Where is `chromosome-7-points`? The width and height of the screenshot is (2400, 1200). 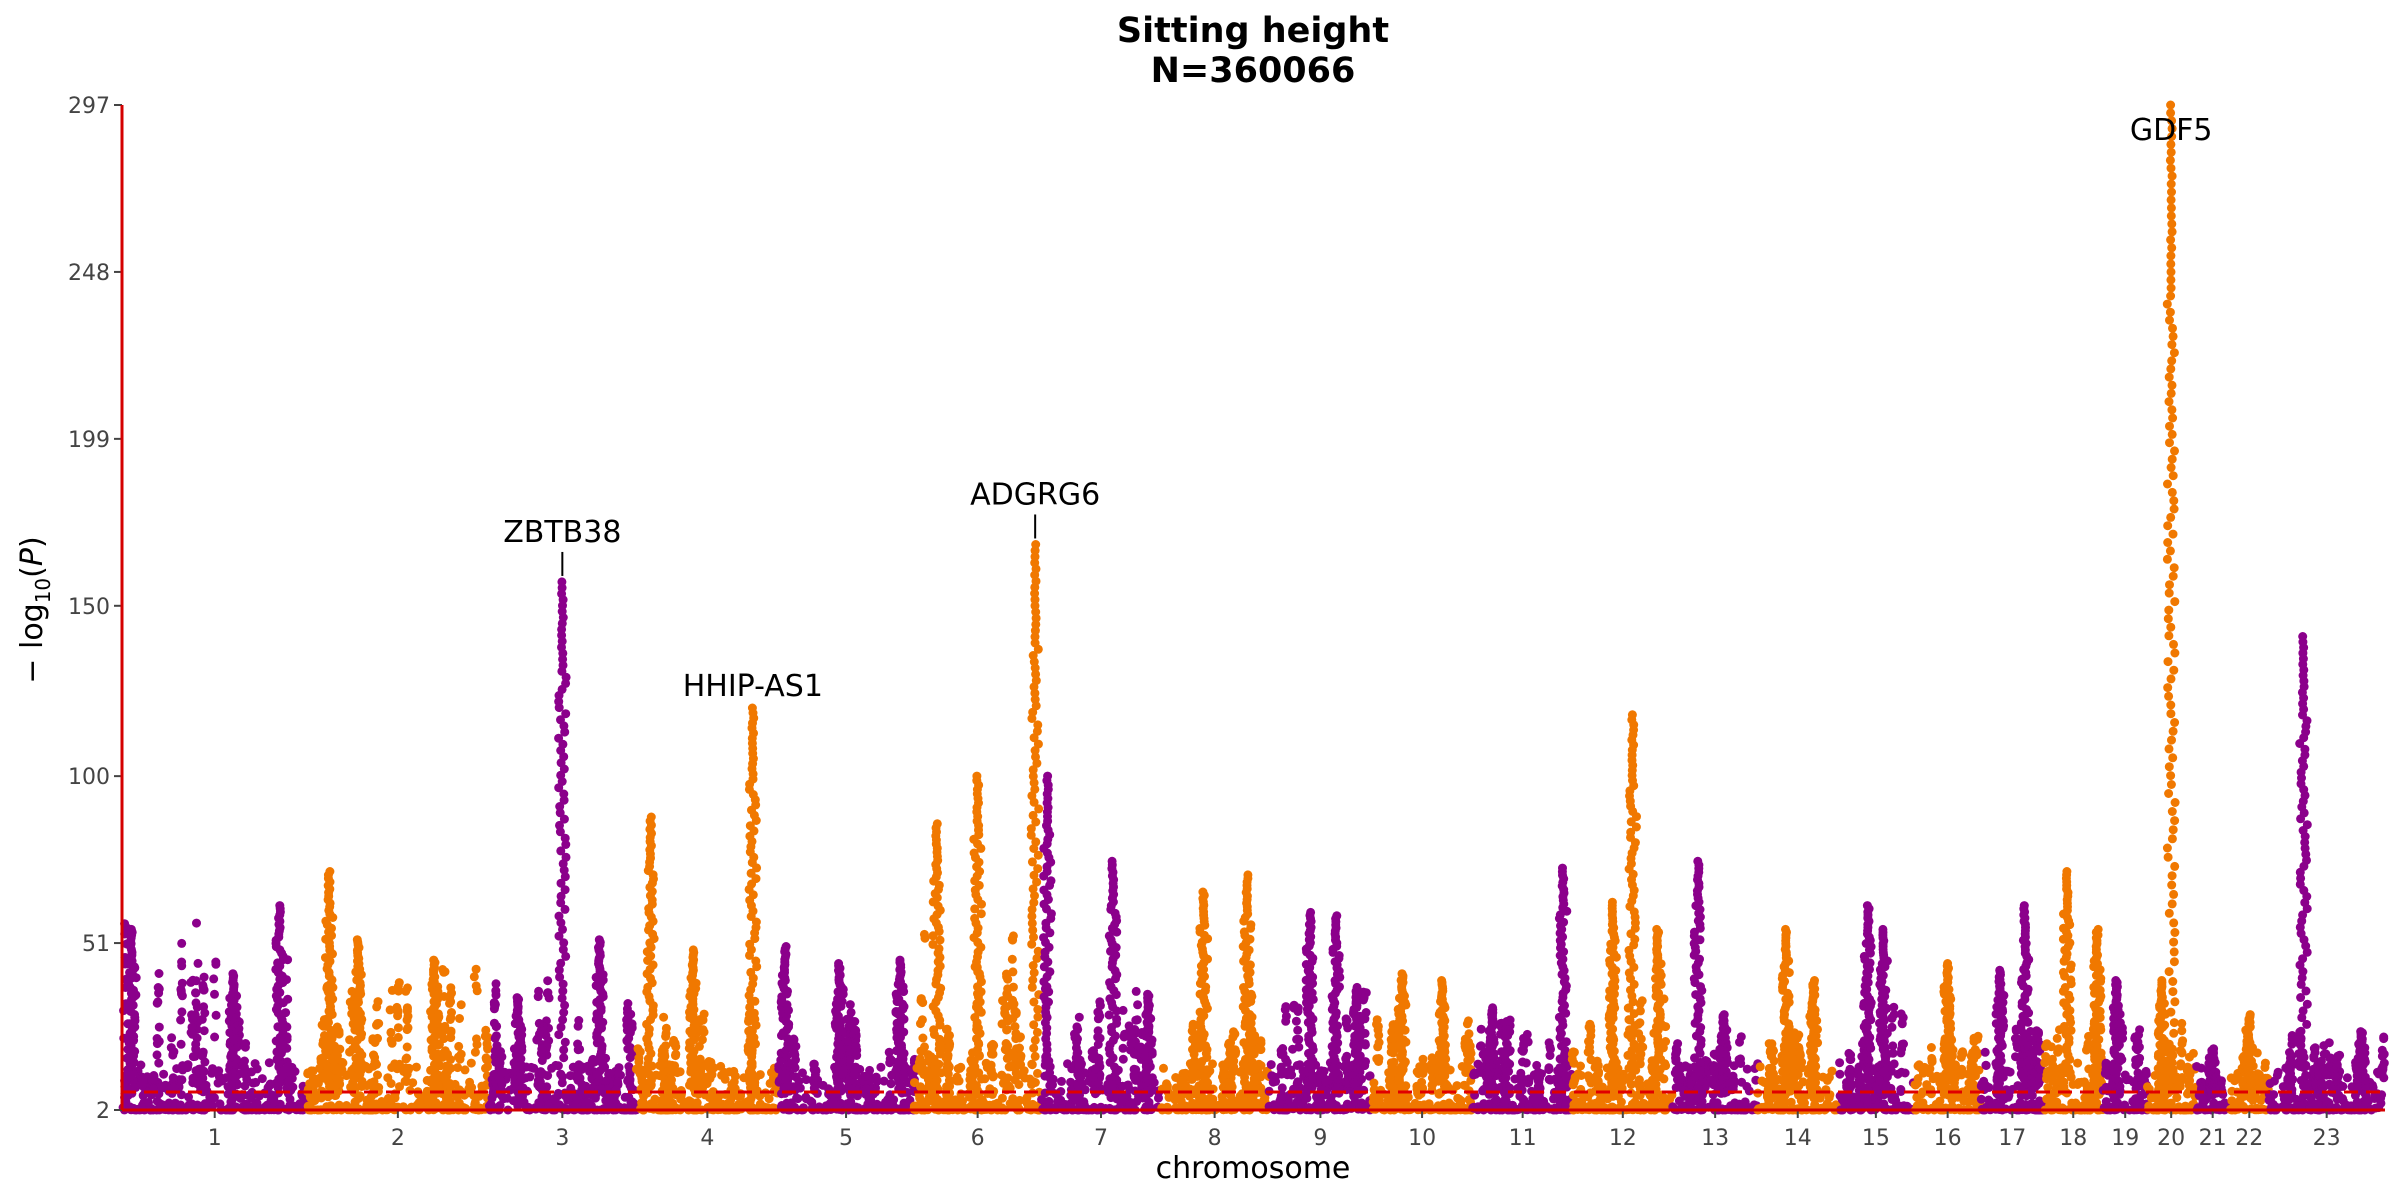
chromosome-7-points is located at coordinates (1100, 943).